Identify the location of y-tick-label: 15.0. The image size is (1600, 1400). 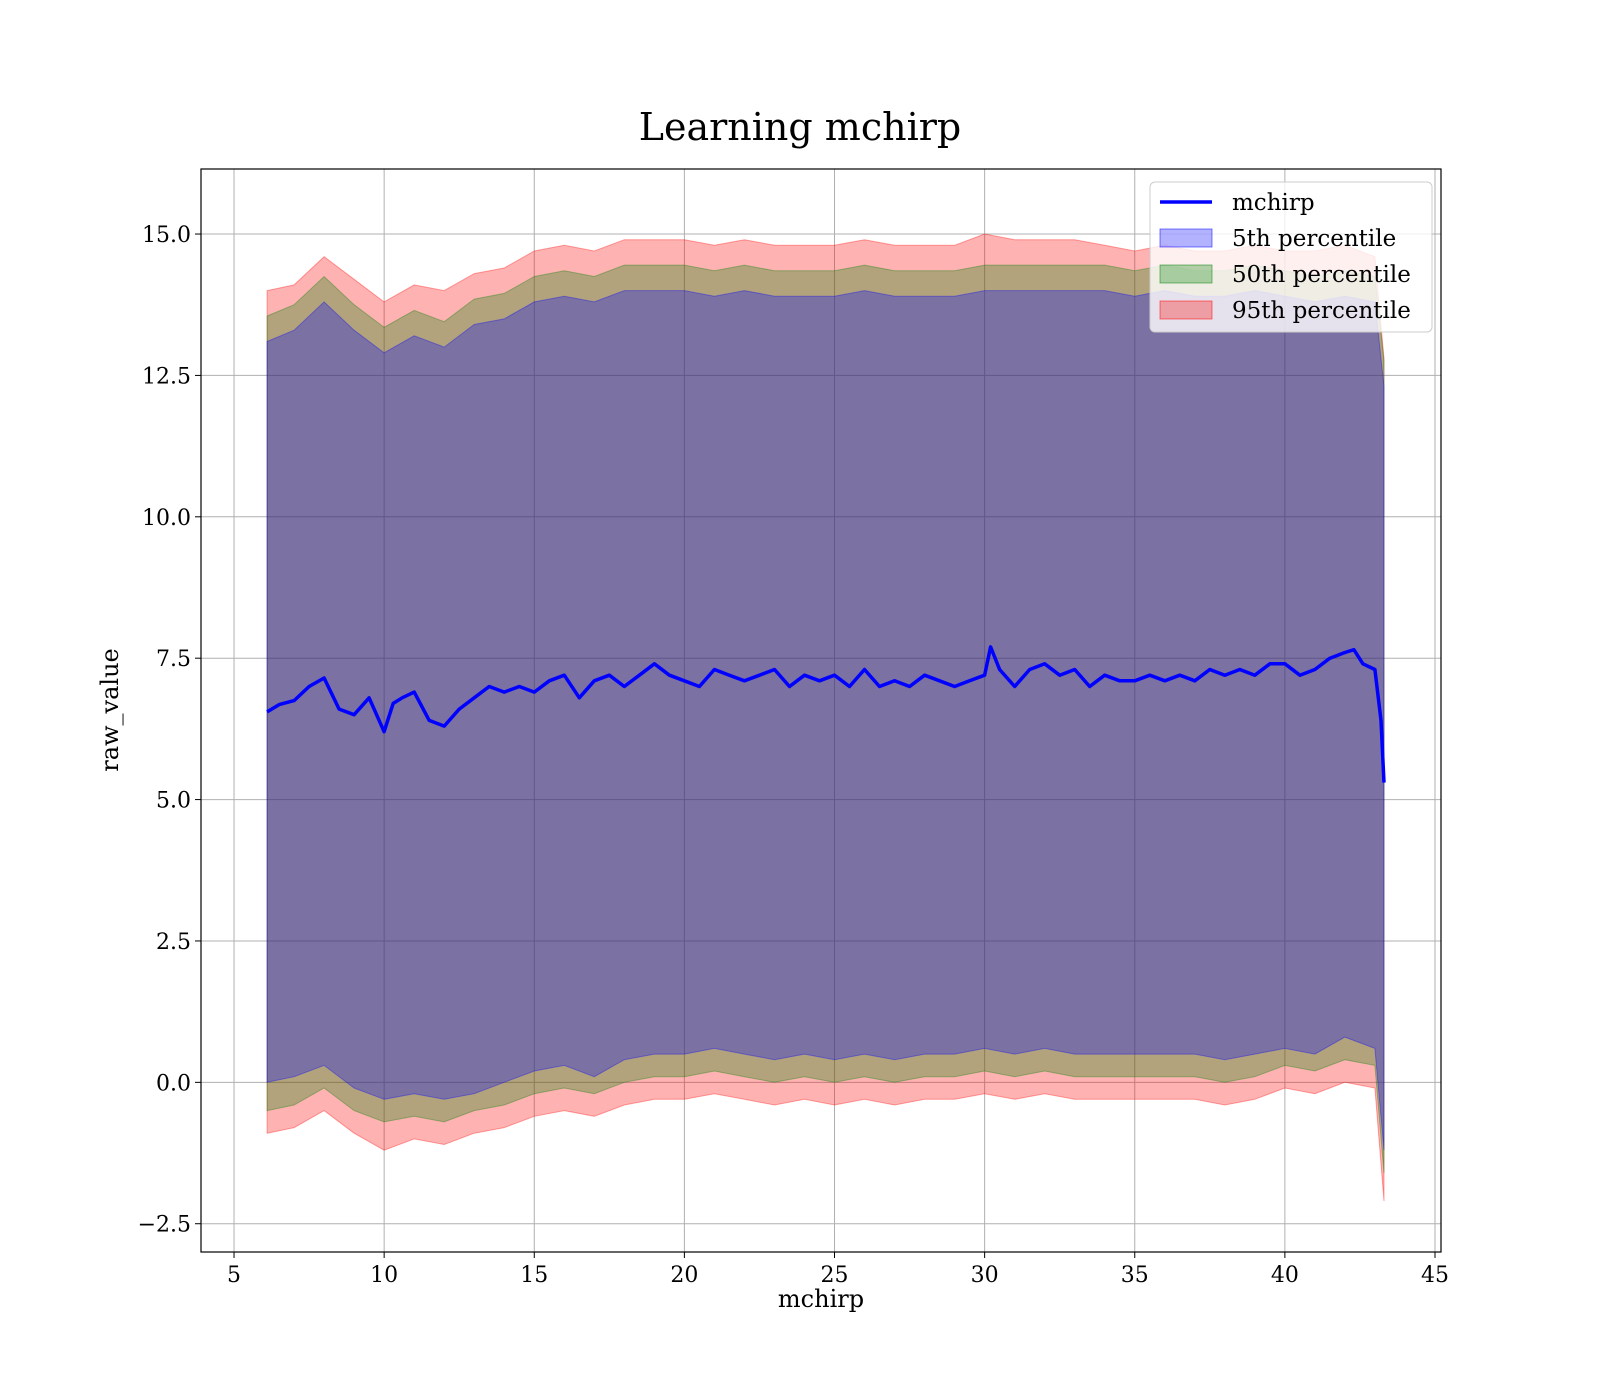
(166, 235).